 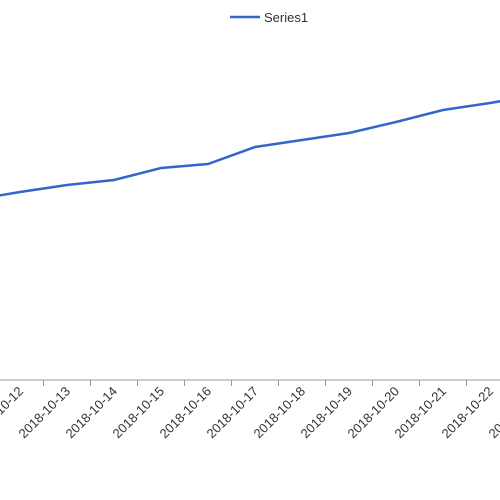 I want to click on legend-label: Series1, so click(x=286, y=17).